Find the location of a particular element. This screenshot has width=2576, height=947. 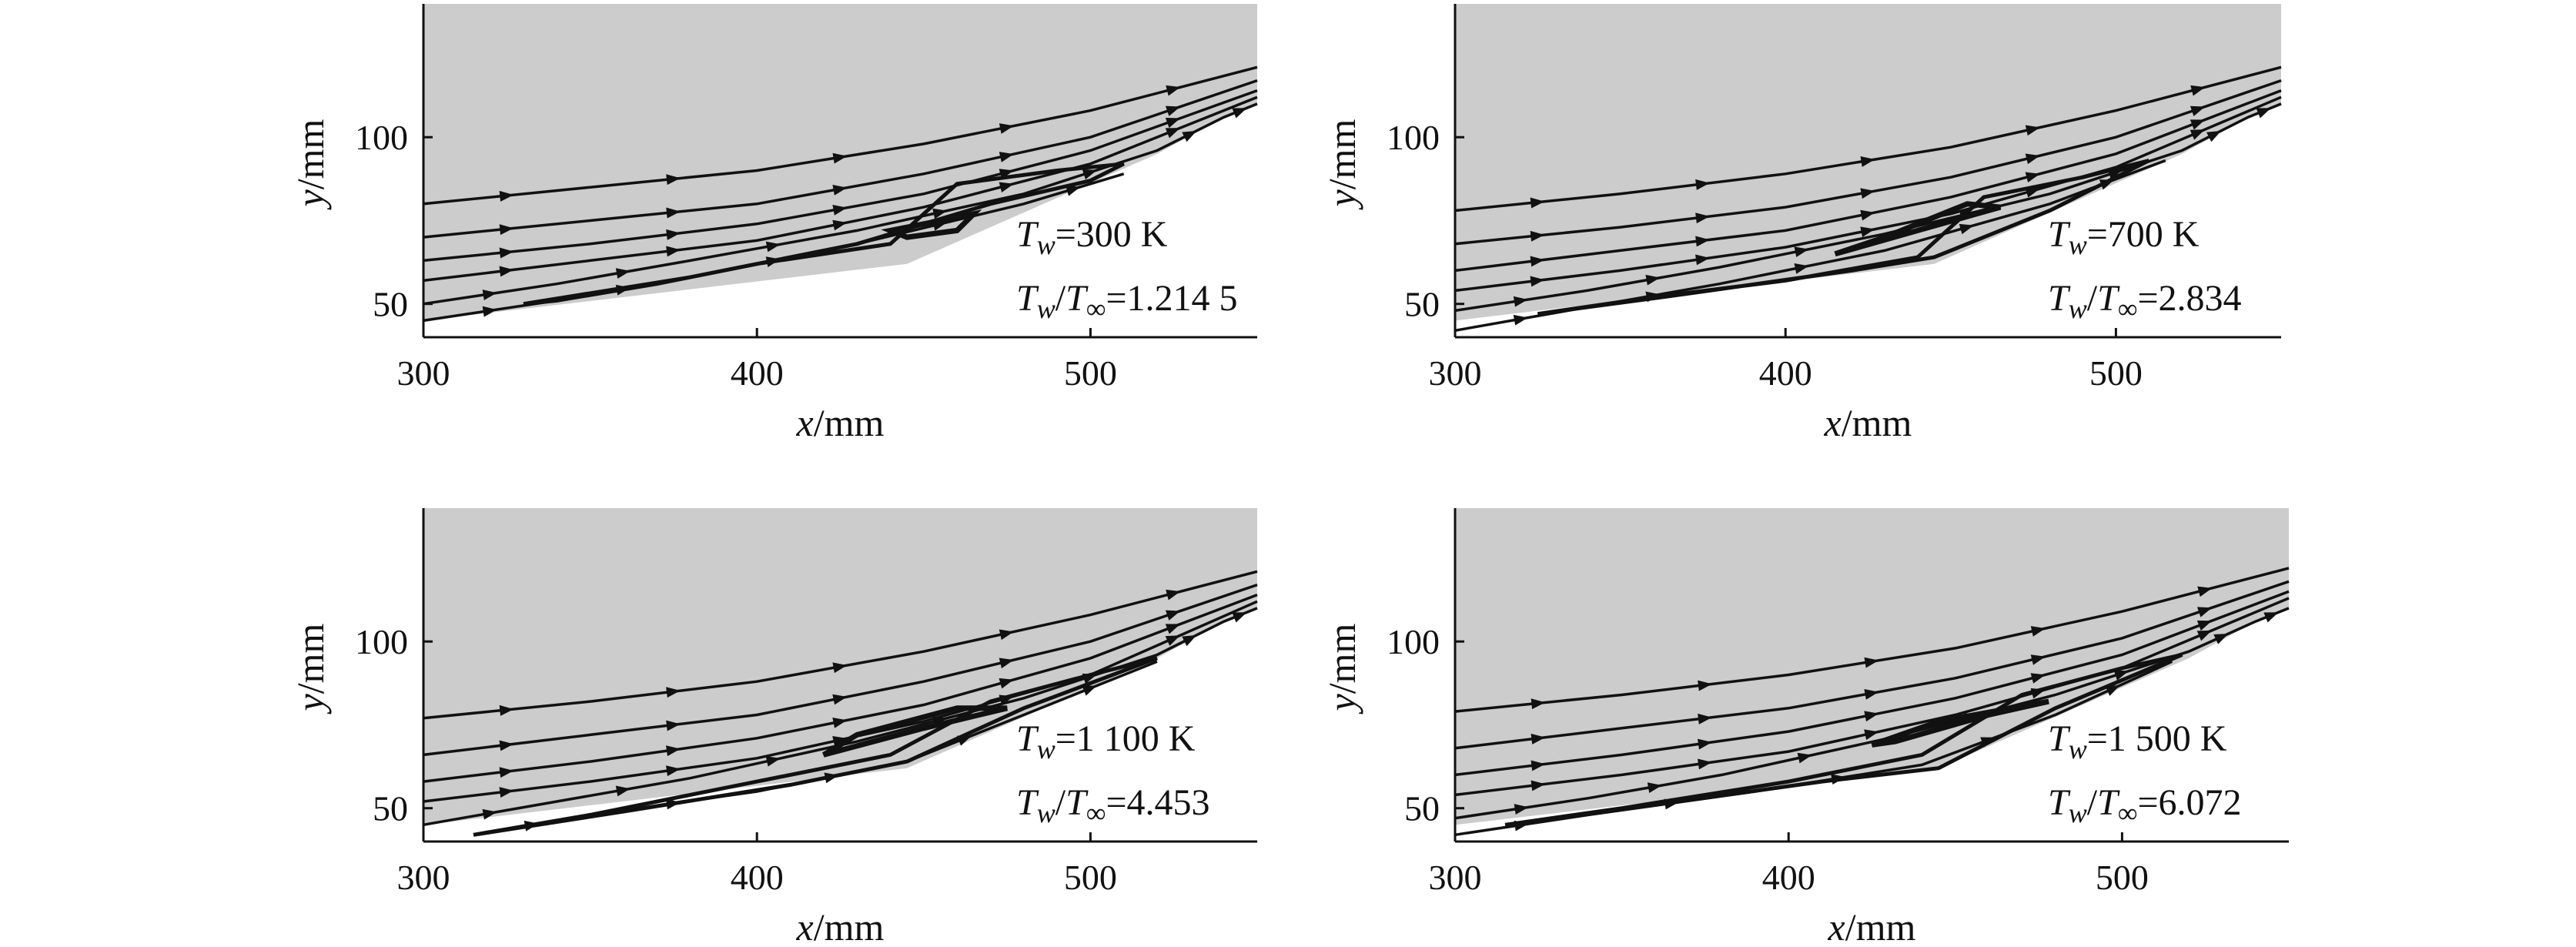

wall-temp-label: Tw=300 K is located at coordinates (1092, 237).